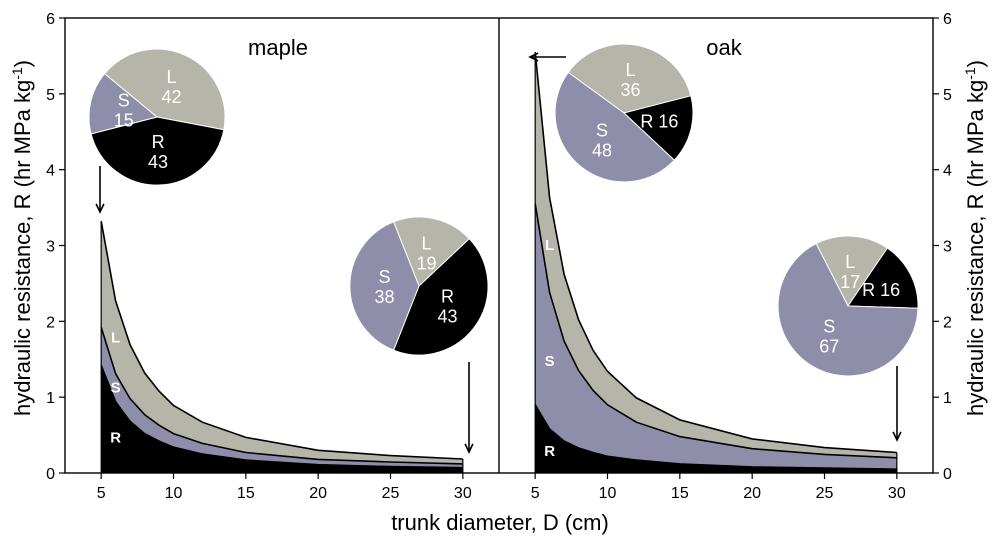 The image size is (1000, 538). What do you see at coordinates (50, 474) in the screenshot?
I see `y-tick-label-left: 0` at bounding box center [50, 474].